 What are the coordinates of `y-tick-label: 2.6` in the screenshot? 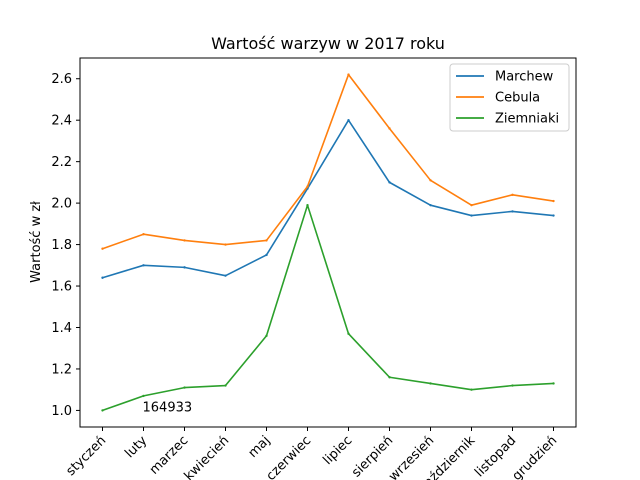 It's located at (61, 79).